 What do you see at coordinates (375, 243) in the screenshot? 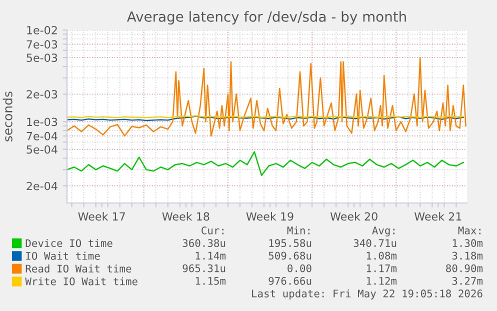
I see `text: 340.71u` at bounding box center [375, 243].